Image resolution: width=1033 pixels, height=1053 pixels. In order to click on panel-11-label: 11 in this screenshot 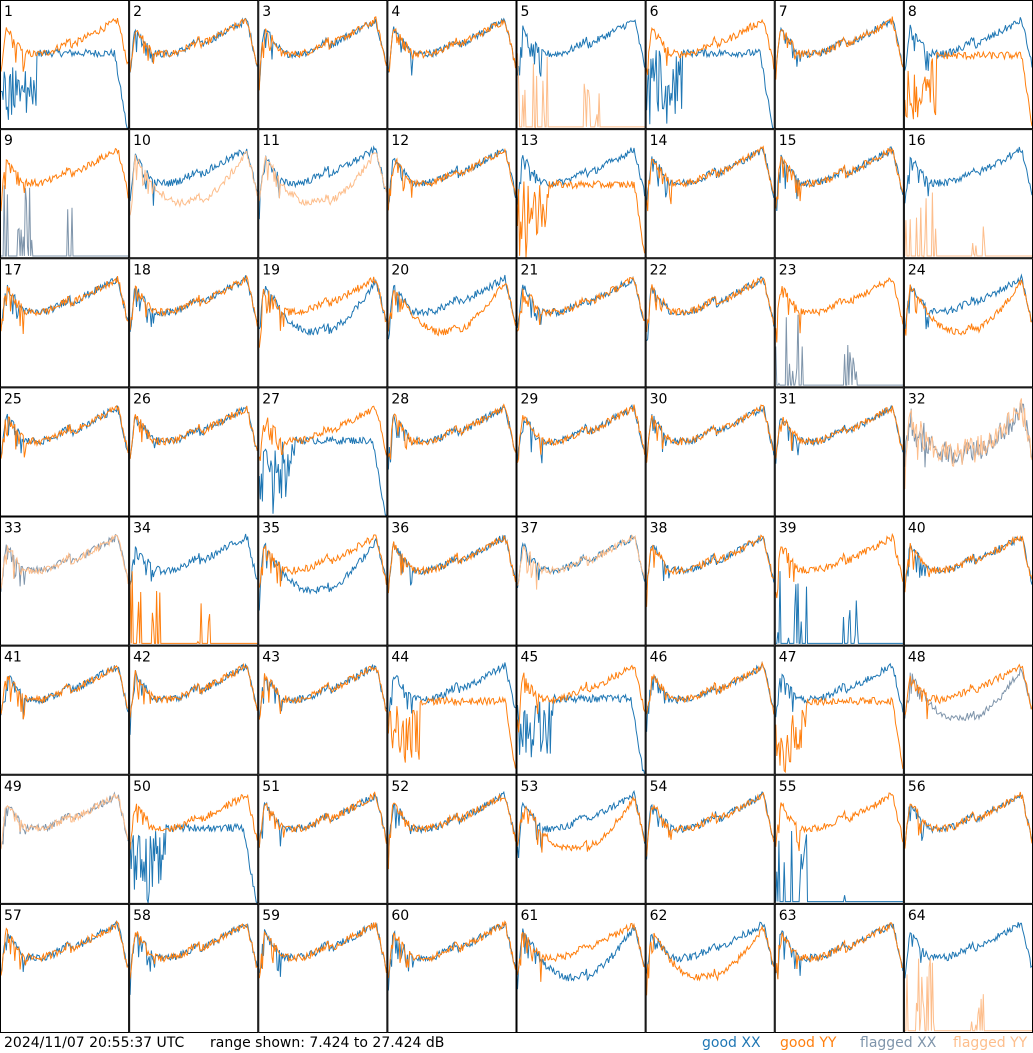, I will do `click(271, 141)`.